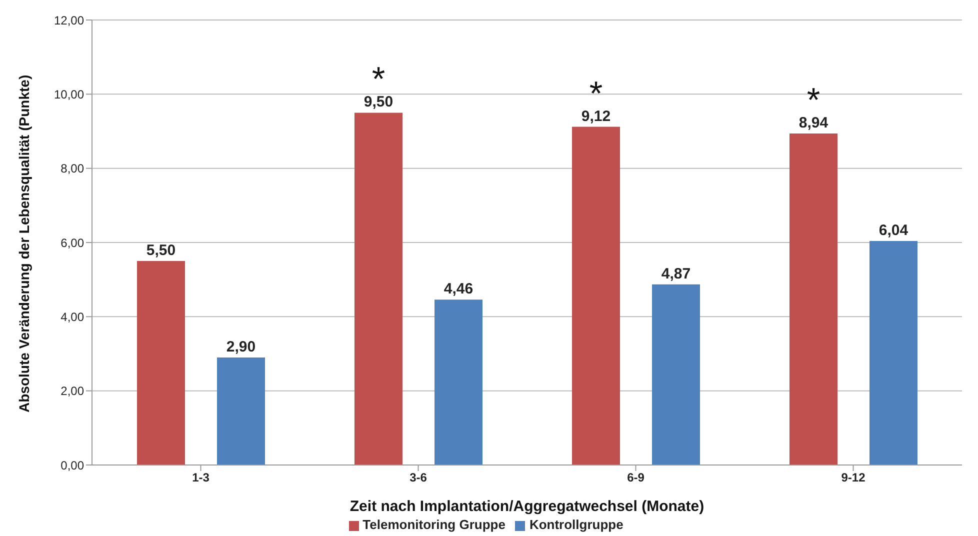 The image size is (978, 536). I want to click on y-tick-label: 8,00, so click(72, 169).